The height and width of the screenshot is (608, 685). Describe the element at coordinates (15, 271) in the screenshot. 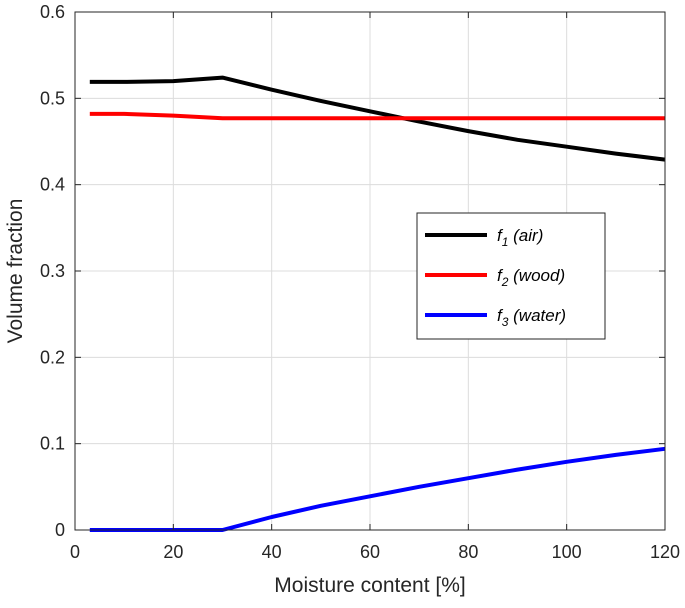

I see `y-axis-label: Volume fraction` at that location.